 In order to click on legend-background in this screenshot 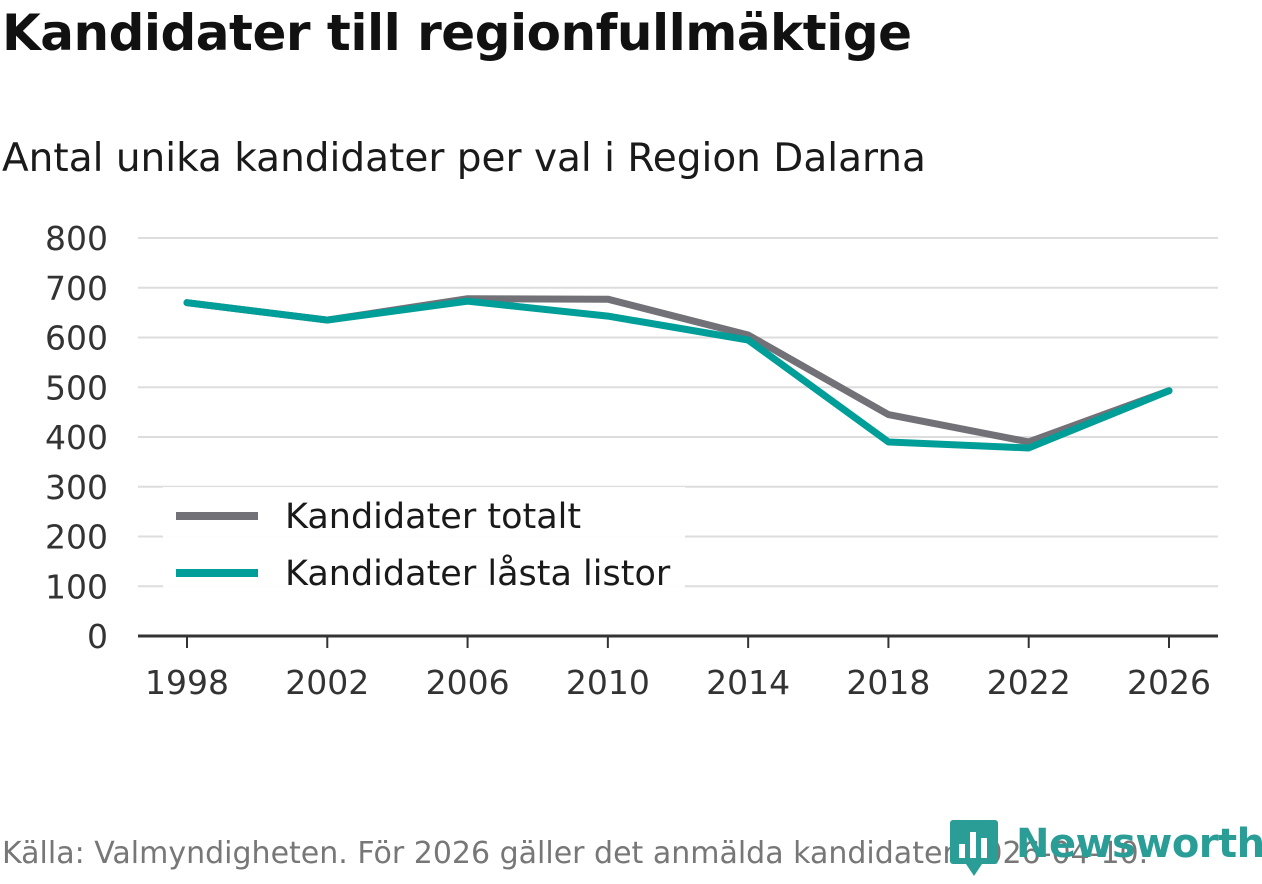, I will do `click(424, 544)`.